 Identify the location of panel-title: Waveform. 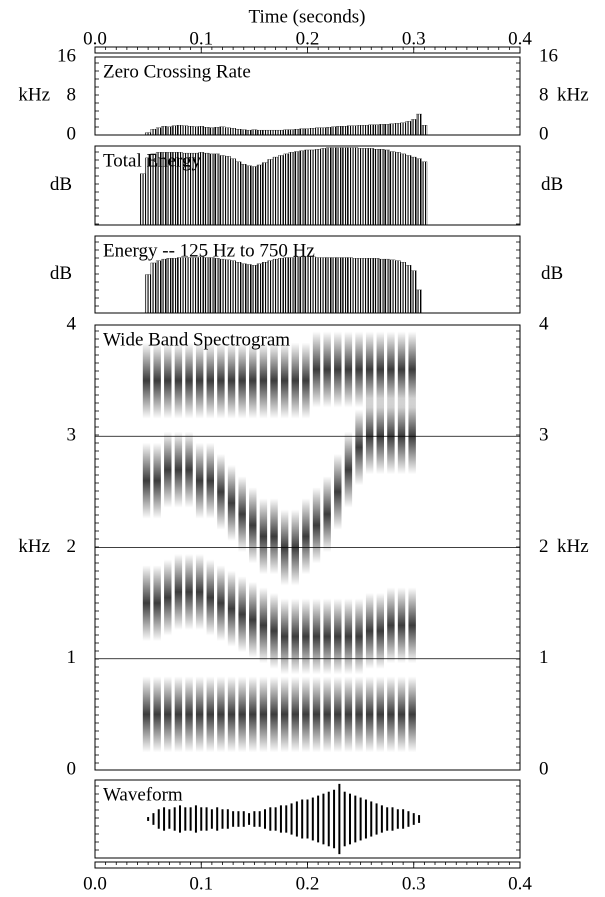
(143, 794).